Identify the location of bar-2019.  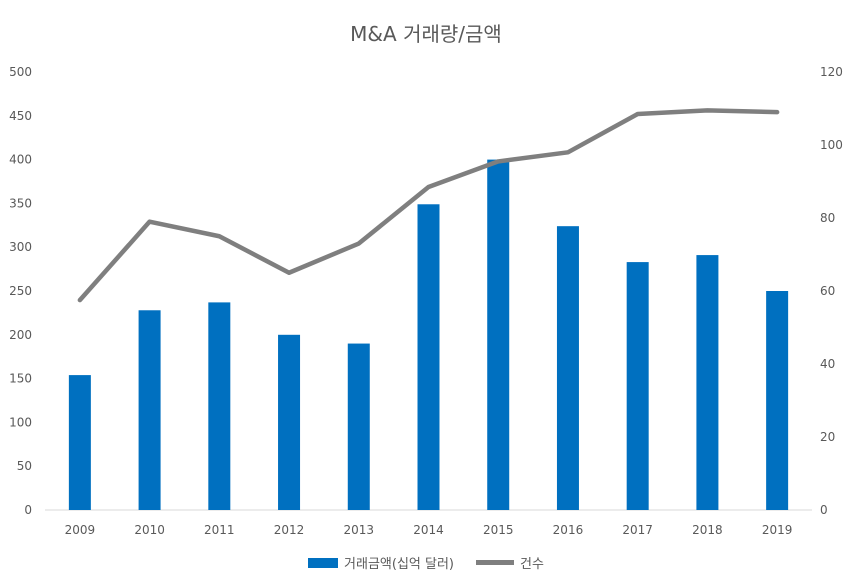
(777, 400).